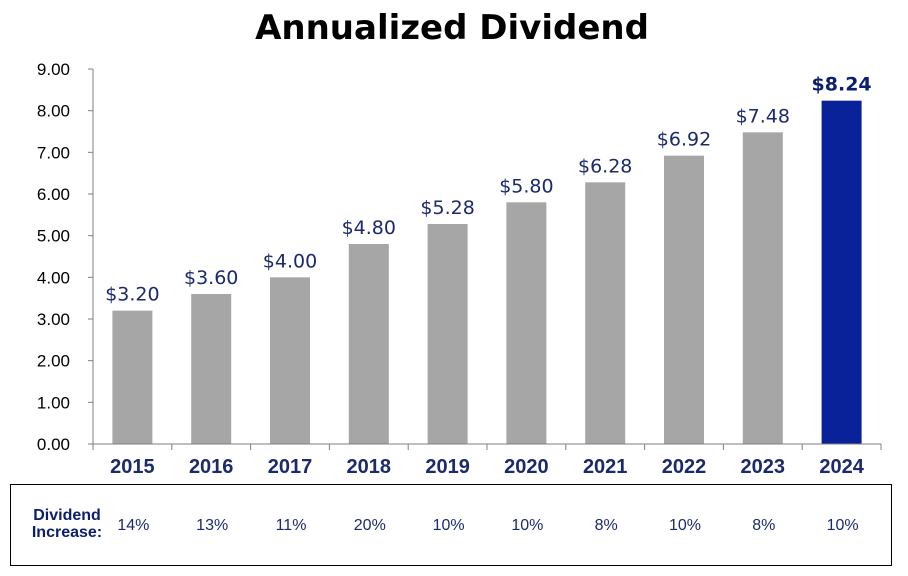 The height and width of the screenshot is (576, 908). I want to click on x-tick-label-2019: 2019, so click(447, 467).